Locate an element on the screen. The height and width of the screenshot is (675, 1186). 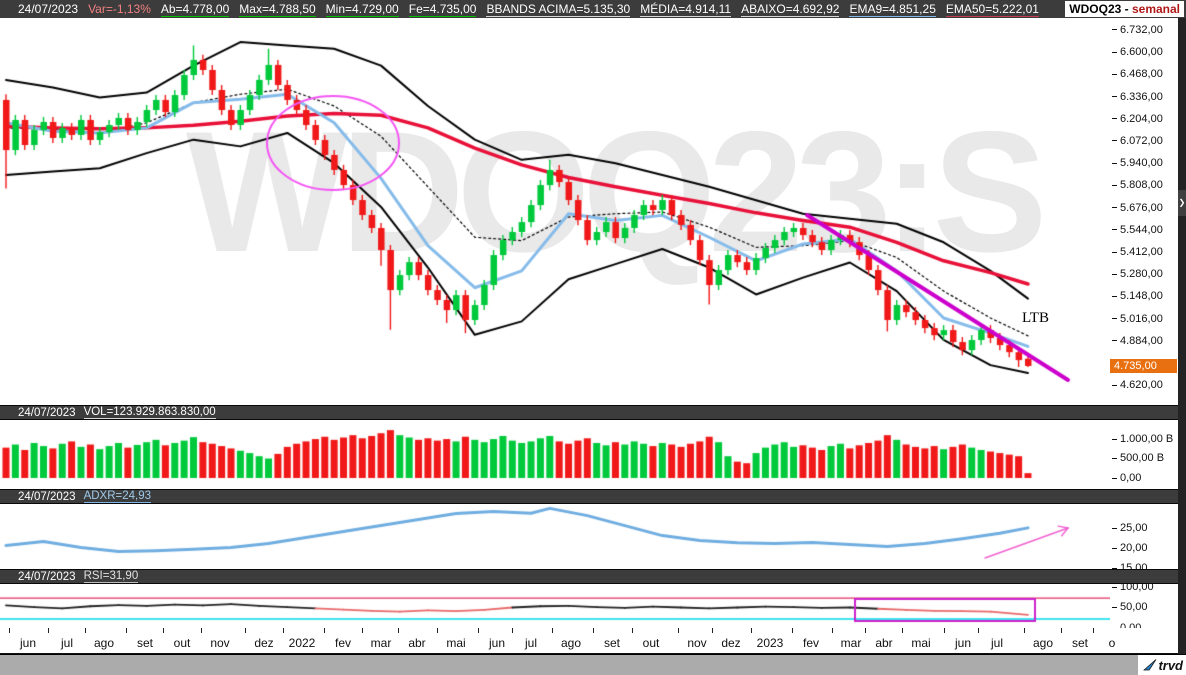
time-axis-label: dez is located at coordinates (731, 643).